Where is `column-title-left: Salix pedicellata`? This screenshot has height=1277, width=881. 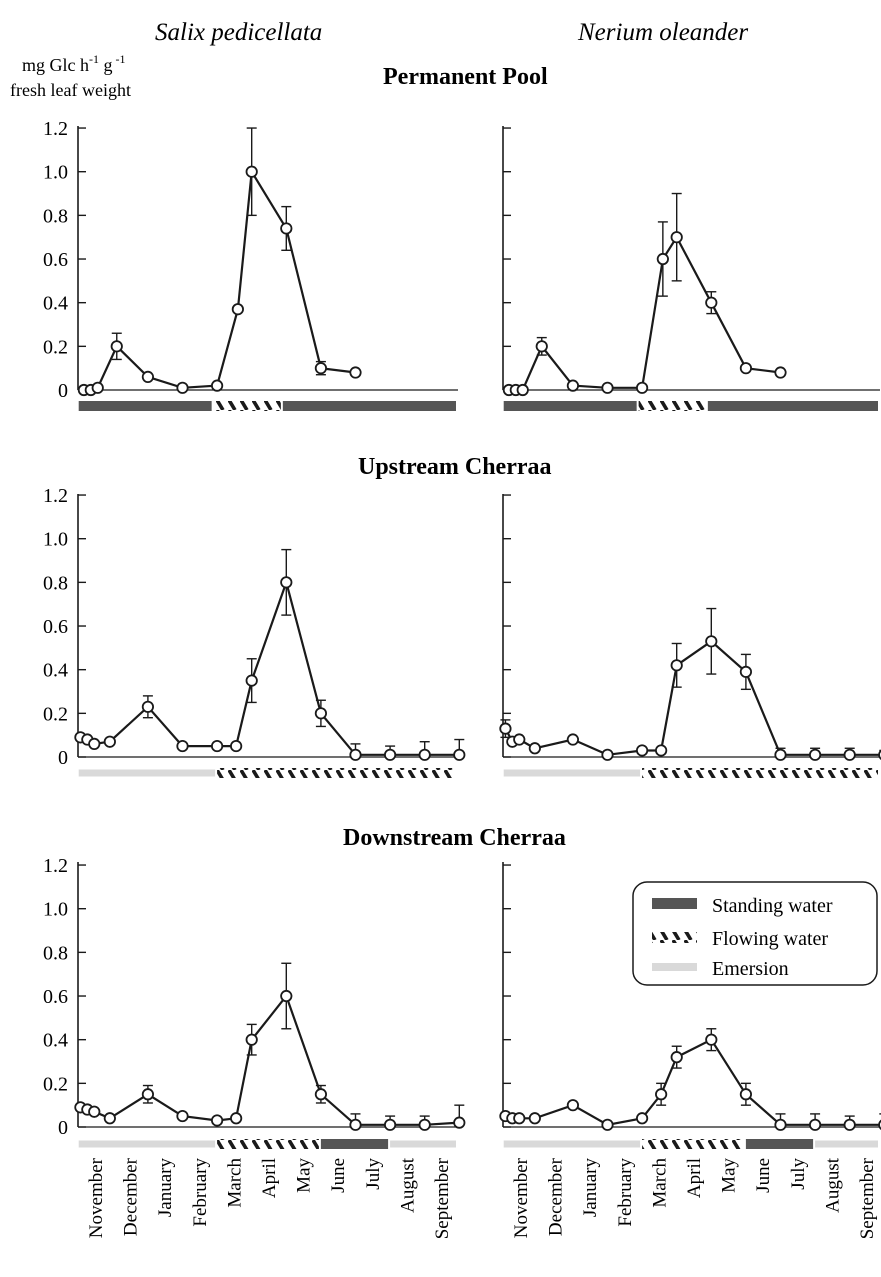
column-title-left: Salix pedicellata is located at coordinates (238, 32).